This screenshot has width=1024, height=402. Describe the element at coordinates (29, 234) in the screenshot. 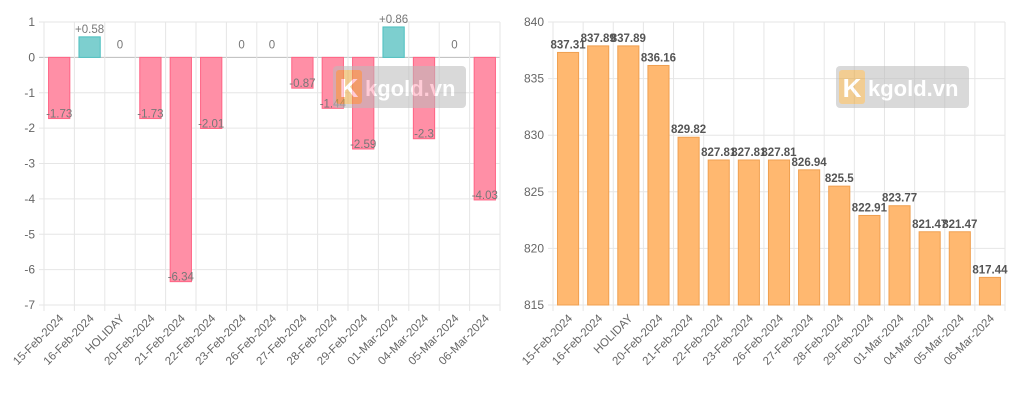

I see `y-tick-label: -5` at that location.